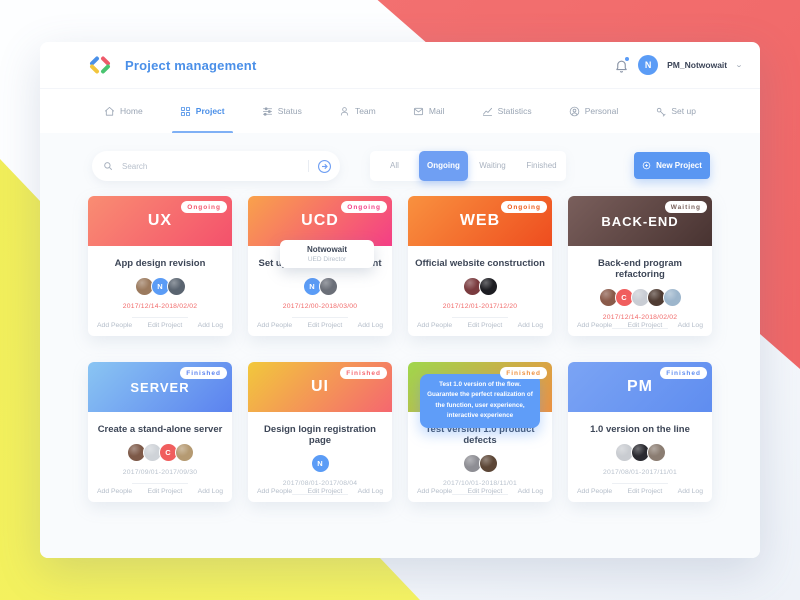 The width and height of the screenshot is (800, 600). I want to click on page-title: Project management, so click(191, 65).